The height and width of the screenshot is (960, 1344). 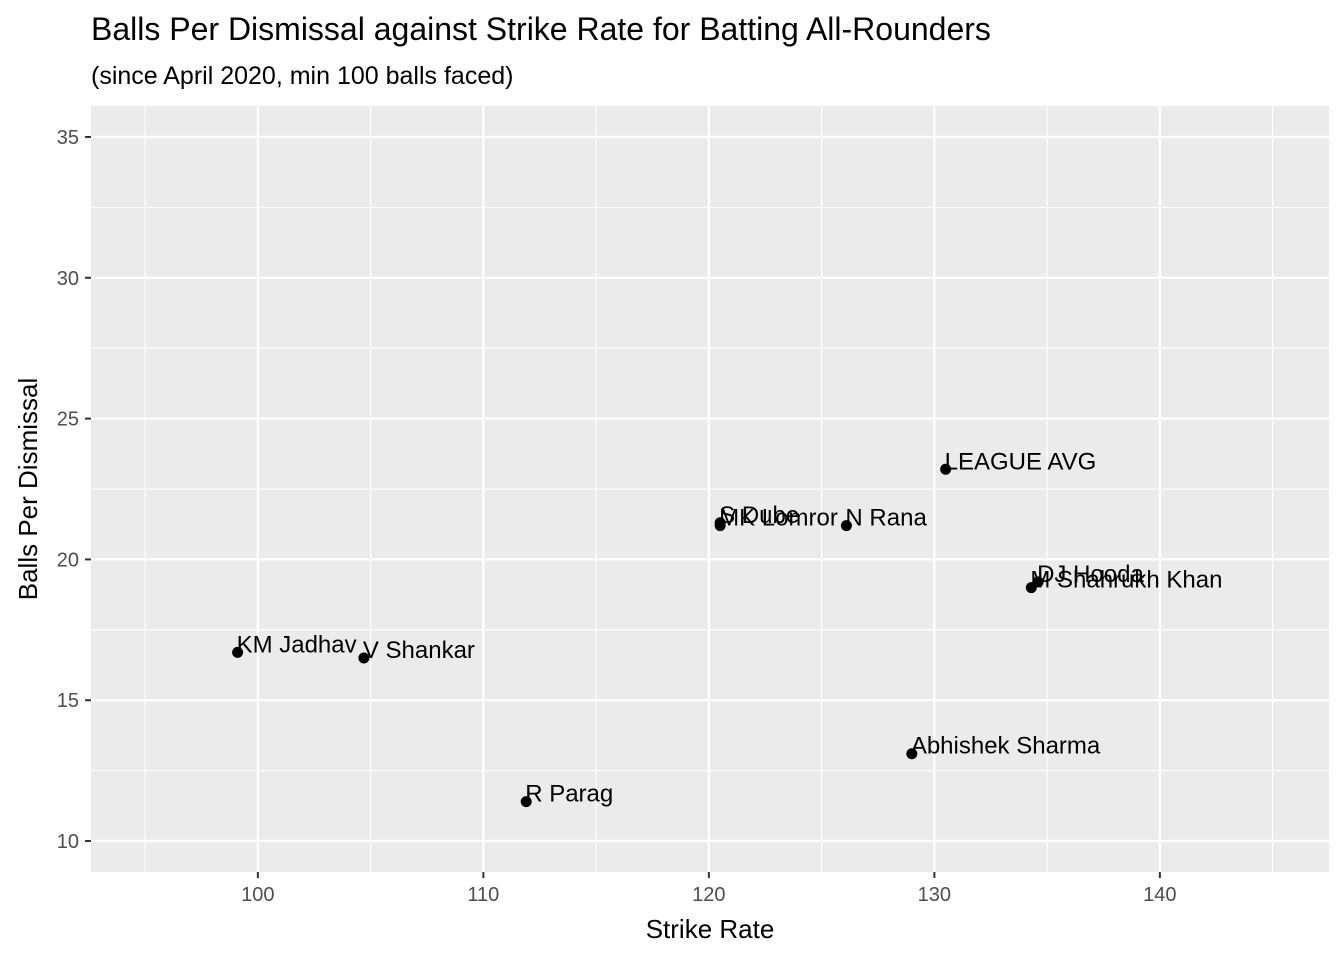 I want to click on x-tick-label: 120, so click(x=708, y=895).